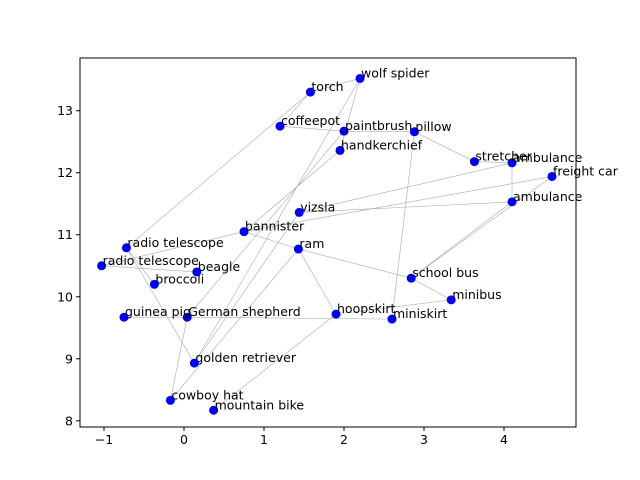 Image resolution: width=640 pixels, height=480 pixels. What do you see at coordinates (65, 110) in the screenshot?
I see `y-tick-label: 13` at bounding box center [65, 110].